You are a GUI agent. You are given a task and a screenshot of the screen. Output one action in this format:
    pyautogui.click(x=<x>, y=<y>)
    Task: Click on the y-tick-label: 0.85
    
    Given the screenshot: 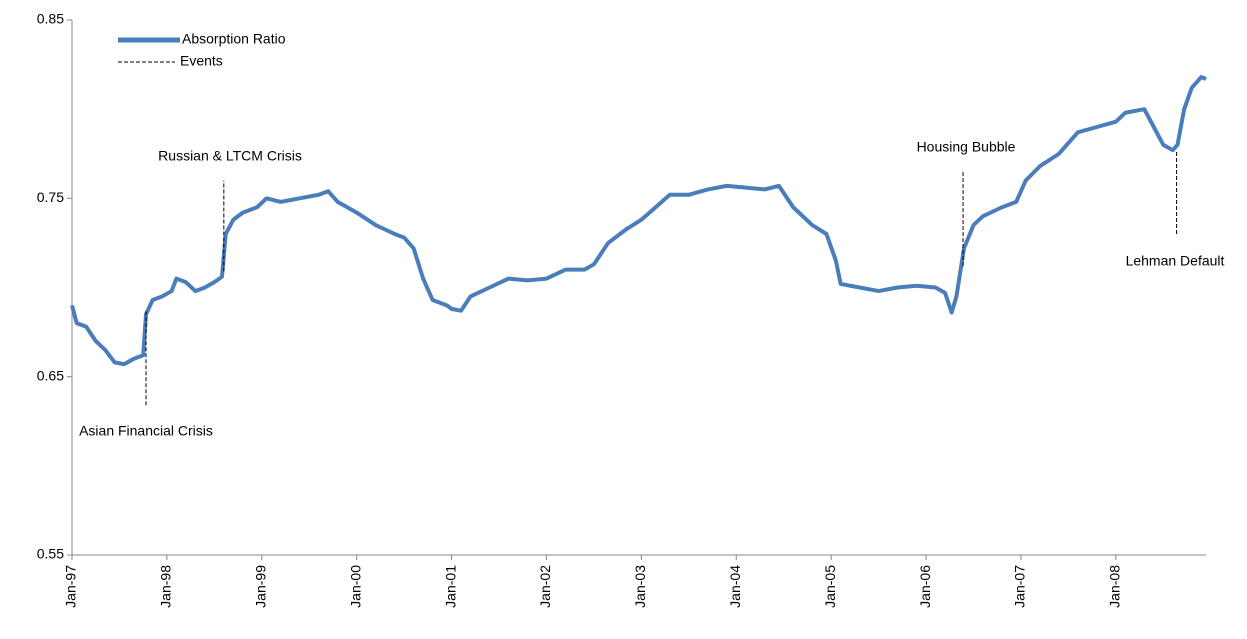 What is the action you would take?
    pyautogui.click(x=50, y=19)
    